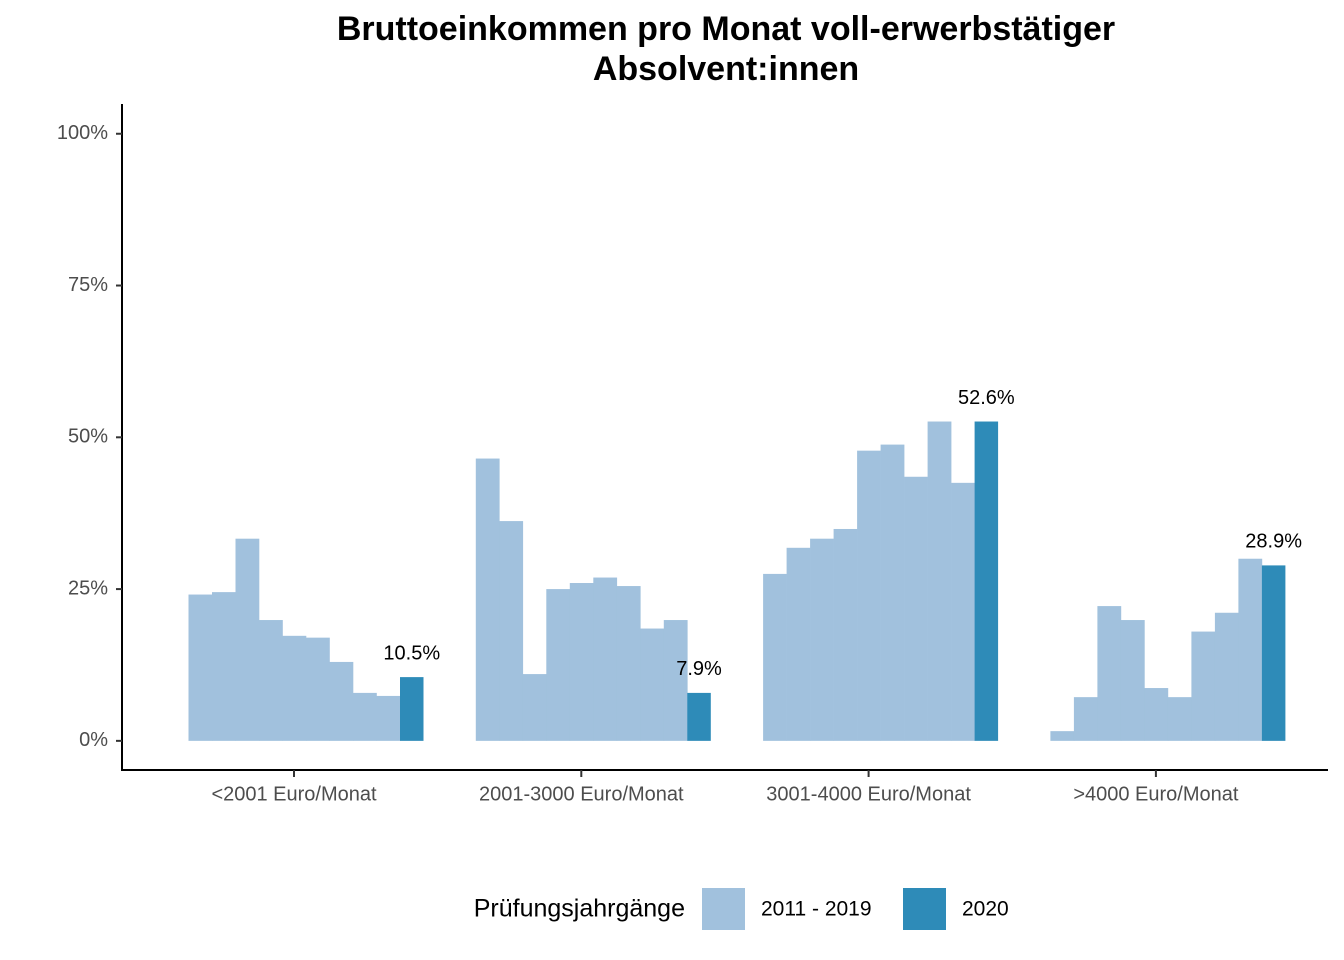 The image size is (1344, 960). What do you see at coordinates (816, 909) in the screenshot?
I see `legend-label: 2011 - 2019` at bounding box center [816, 909].